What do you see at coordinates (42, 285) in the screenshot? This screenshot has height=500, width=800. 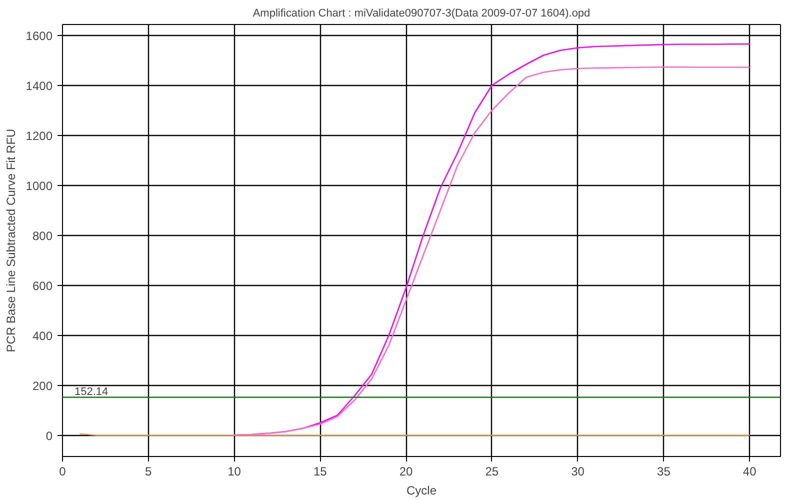 I see `y-tick-label: 600` at bounding box center [42, 285].